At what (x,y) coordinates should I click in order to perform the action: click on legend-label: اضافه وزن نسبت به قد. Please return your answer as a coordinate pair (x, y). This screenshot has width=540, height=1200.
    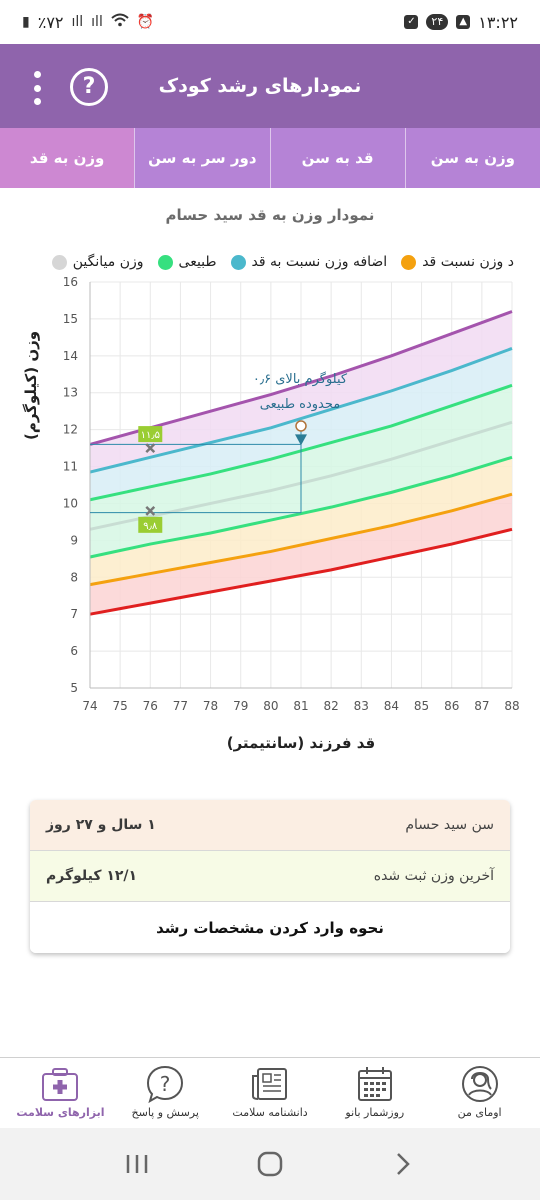
    Looking at the image, I should click on (319, 262).